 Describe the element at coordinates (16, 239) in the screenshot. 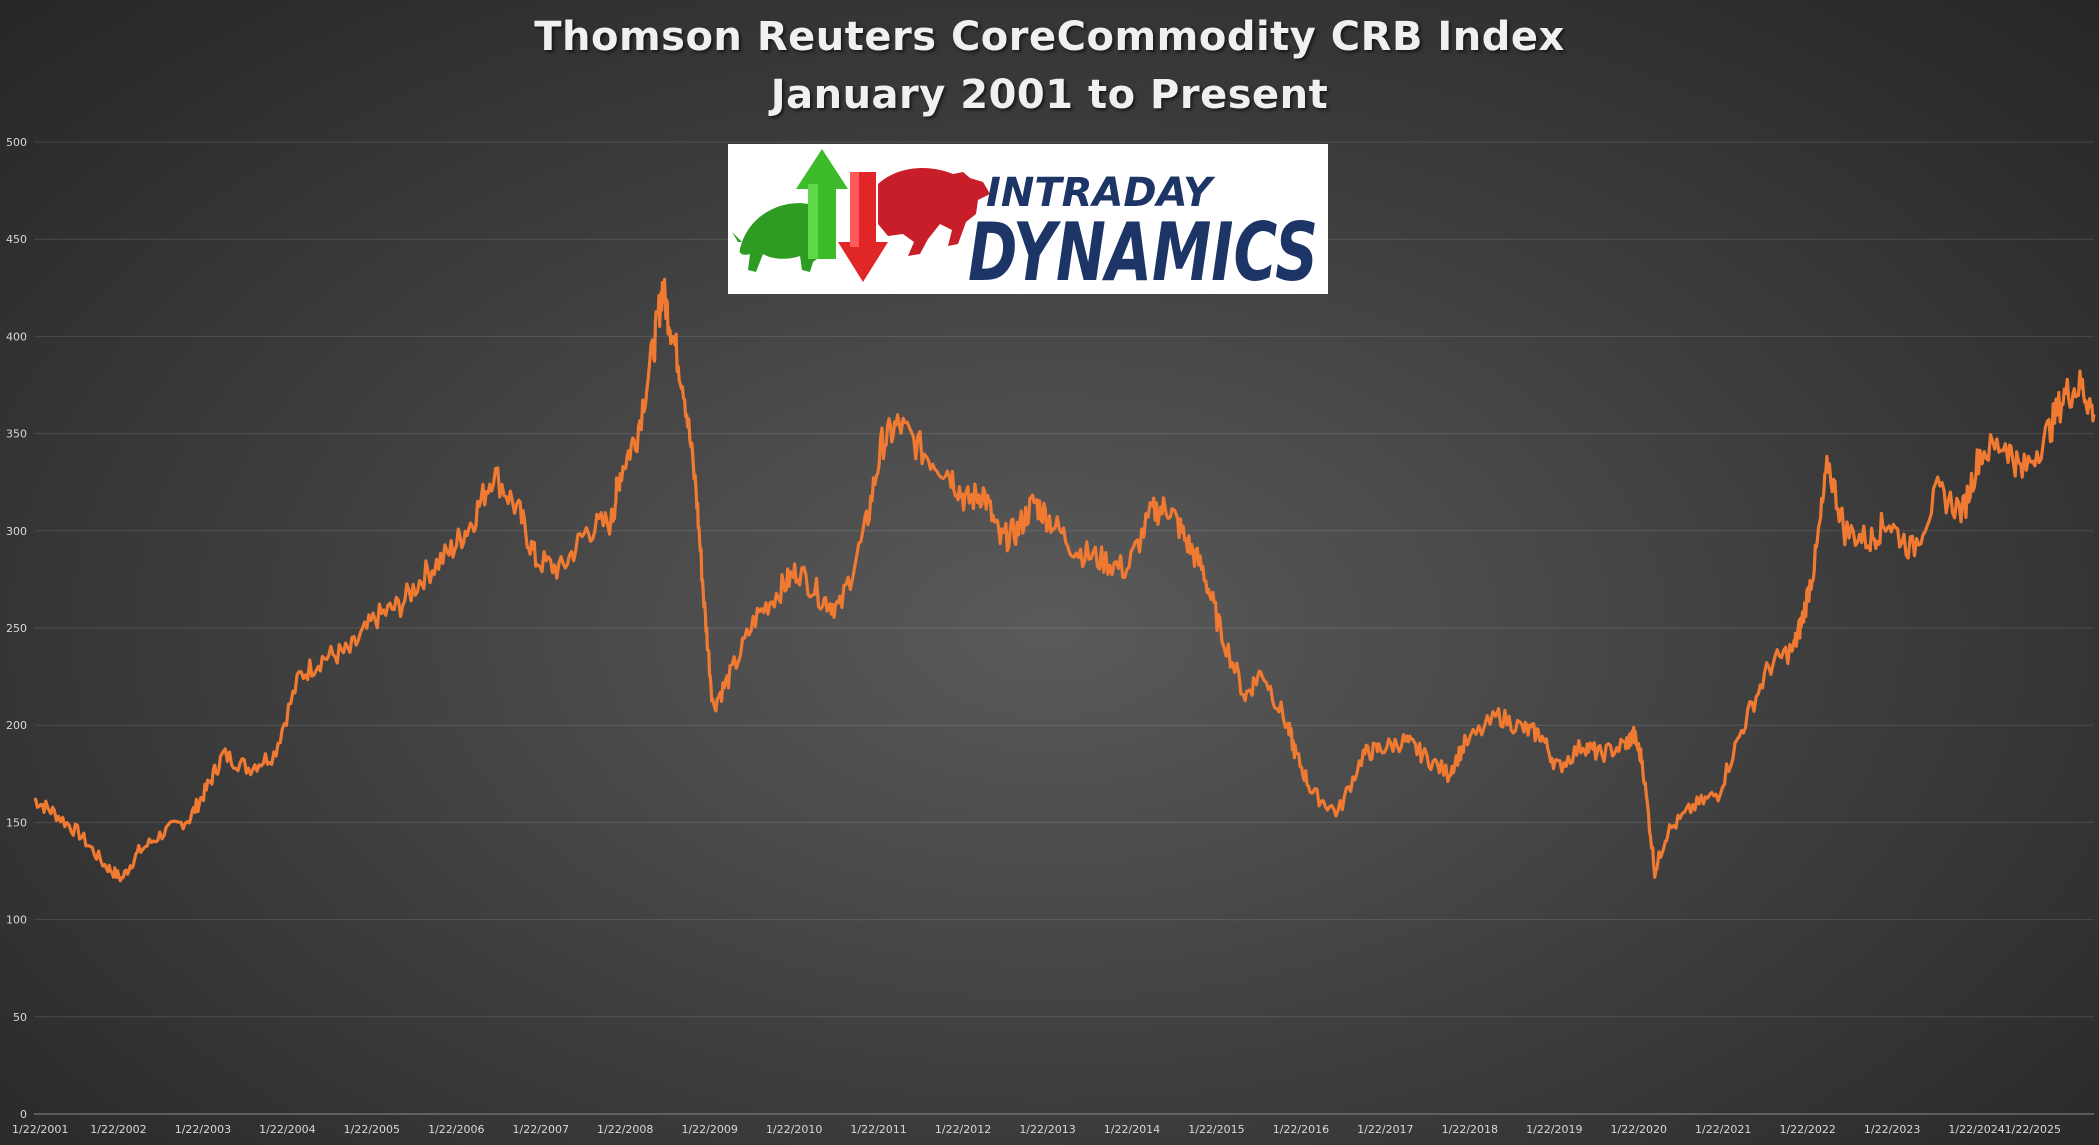

I see `y-tick-label: 450` at that location.